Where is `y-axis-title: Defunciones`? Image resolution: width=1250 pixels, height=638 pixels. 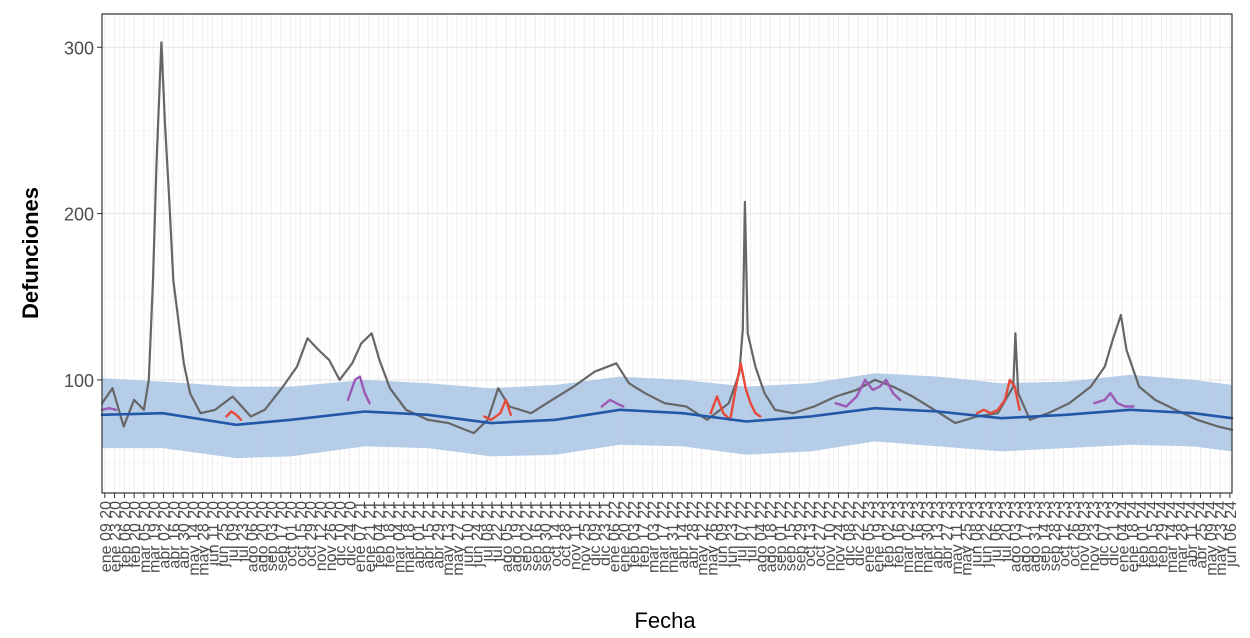
y-axis-title: Defunciones is located at coordinates (30, 253).